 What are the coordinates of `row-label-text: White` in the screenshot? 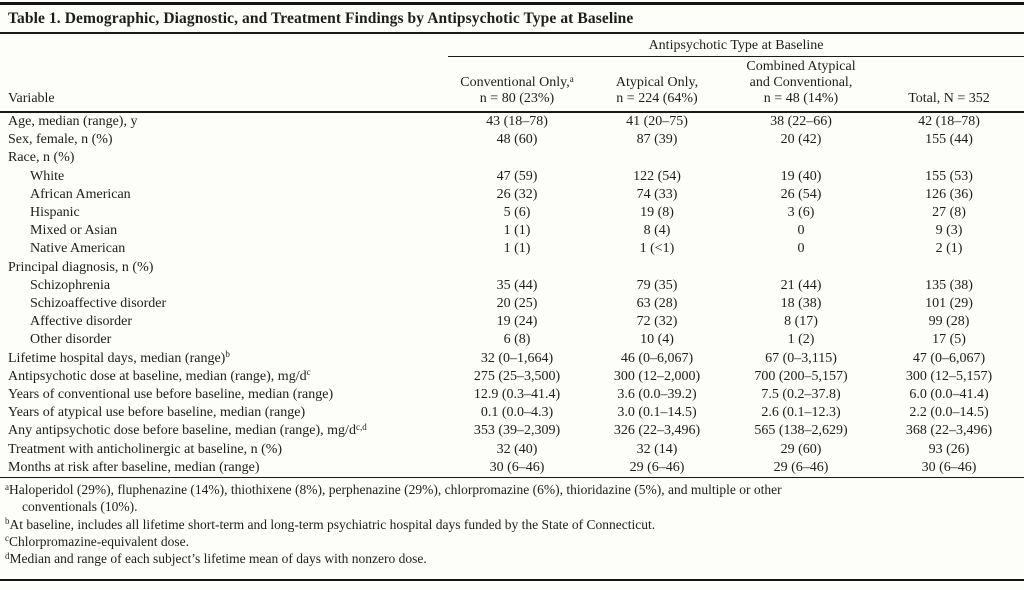 It's located at (47, 176).